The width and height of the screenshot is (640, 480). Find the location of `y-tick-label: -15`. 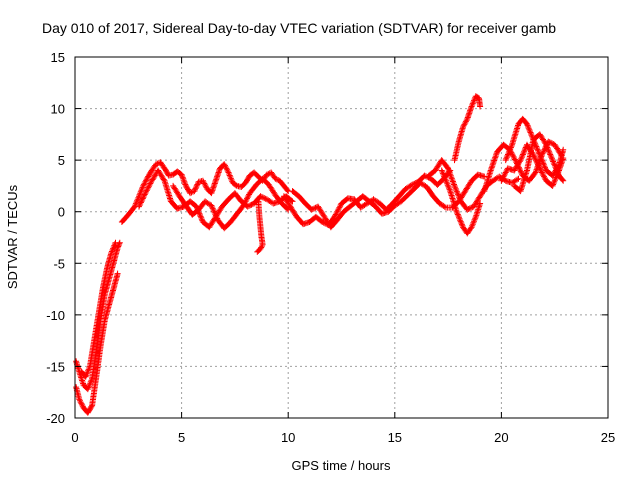

y-tick-label: -15 is located at coordinates (55, 366).